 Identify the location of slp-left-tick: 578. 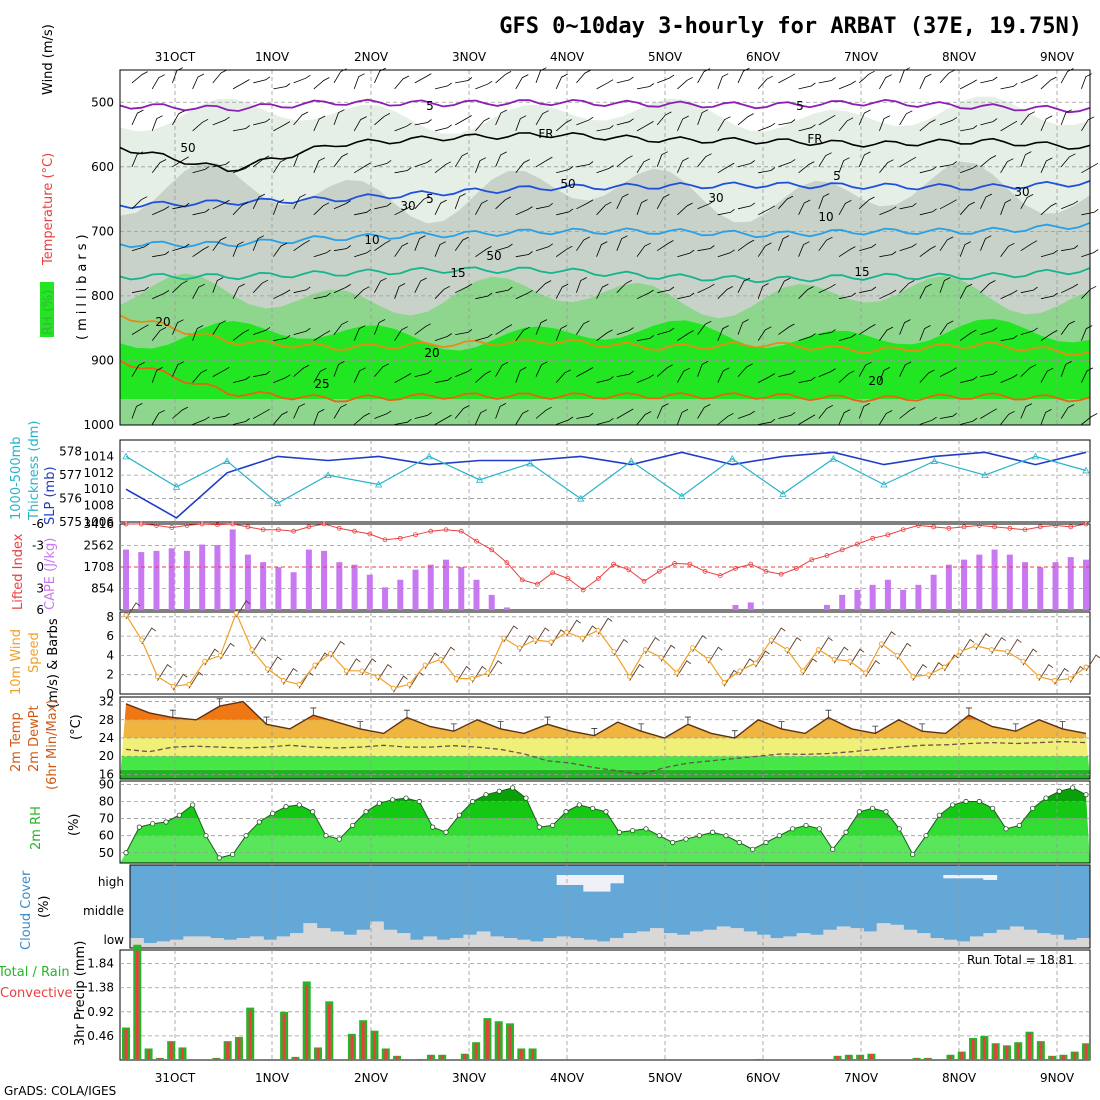
(70, 452).